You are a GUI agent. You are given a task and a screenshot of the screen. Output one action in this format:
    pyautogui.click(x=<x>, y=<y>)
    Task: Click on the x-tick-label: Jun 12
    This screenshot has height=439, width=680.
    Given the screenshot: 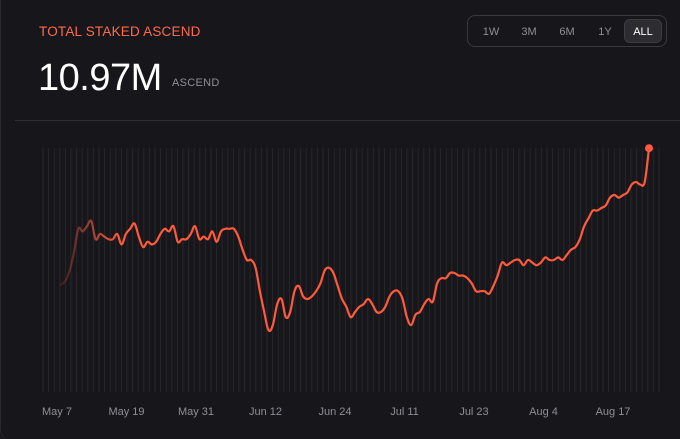 What is the action you would take?
    pyautogui.click(x=265, y=412)
    